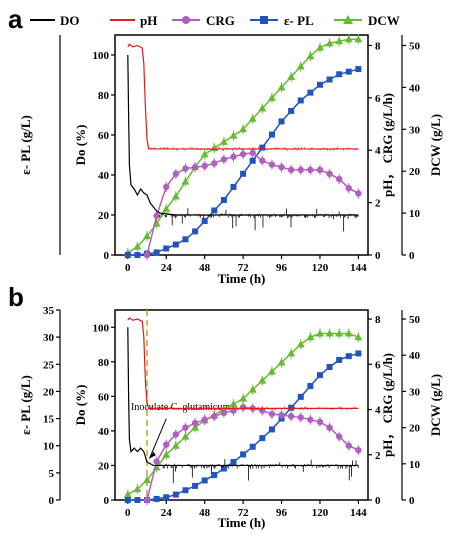 The width and height of the screenshot is (453, 550). What do you see at coordinates (243, 96) in the screenshot?
I see `series-line-ph` at bounding box center [243, 96].